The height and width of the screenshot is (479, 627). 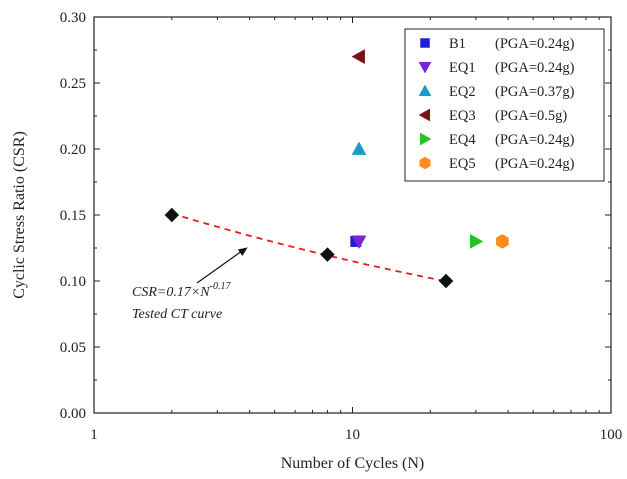 I want to click on legend-label: EQ3, so click(x=462, y=116).